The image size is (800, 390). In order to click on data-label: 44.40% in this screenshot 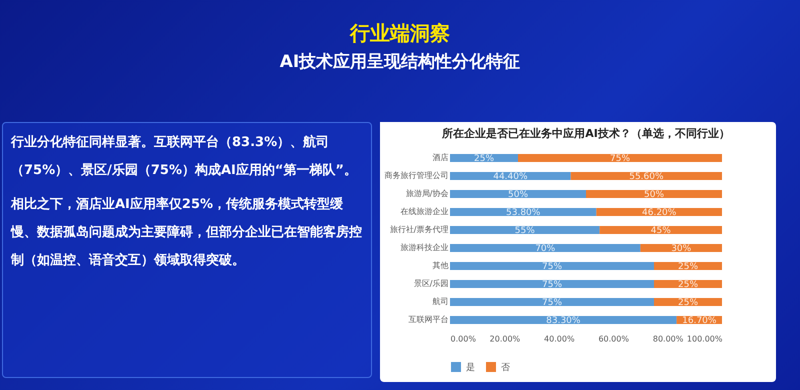, I will do `click(510, 177)`.